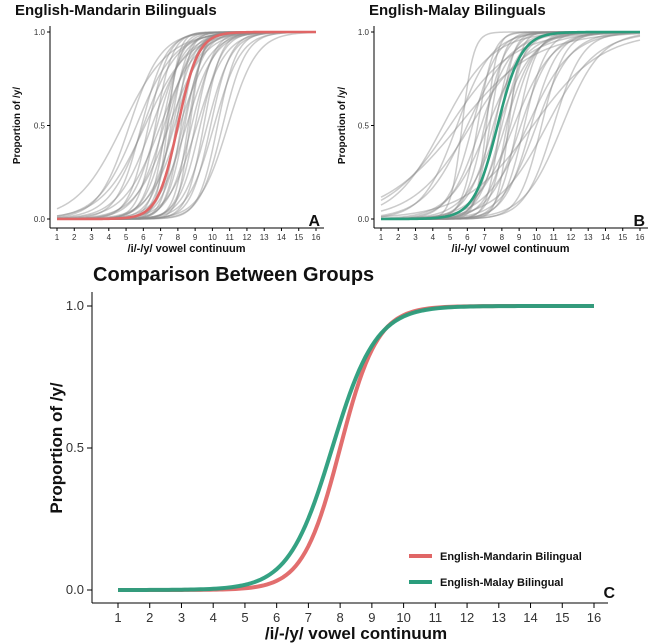 This screenshot has width=660, height=644. What do you see at coordinates (501, 583) in the screenshot?
I see `legend-label: English-Malay Bilingual` at bounding box center [501, 583].